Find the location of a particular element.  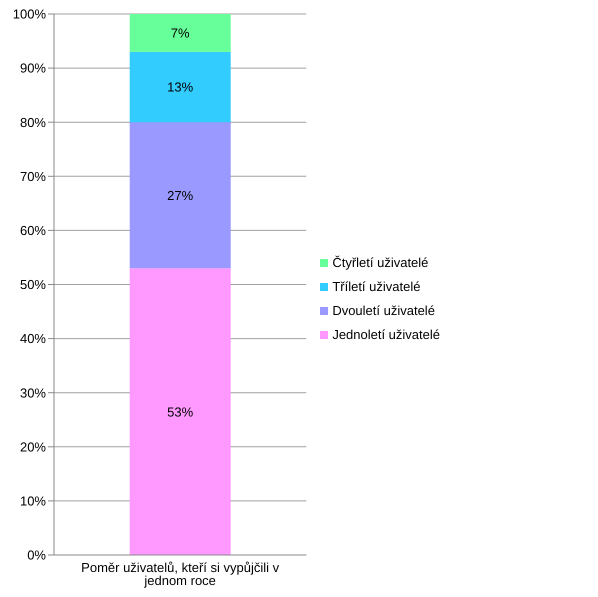

y-tick-label: 80% is located at coordinates (33, 122).